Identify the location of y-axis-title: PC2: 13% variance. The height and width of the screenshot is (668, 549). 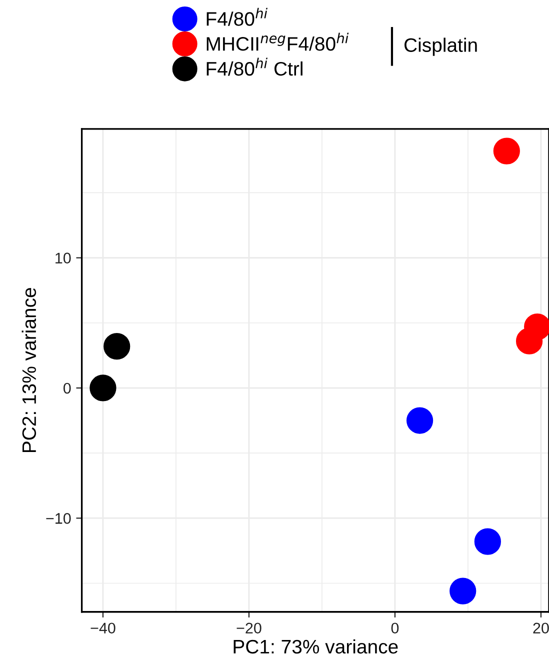
(29, 370).